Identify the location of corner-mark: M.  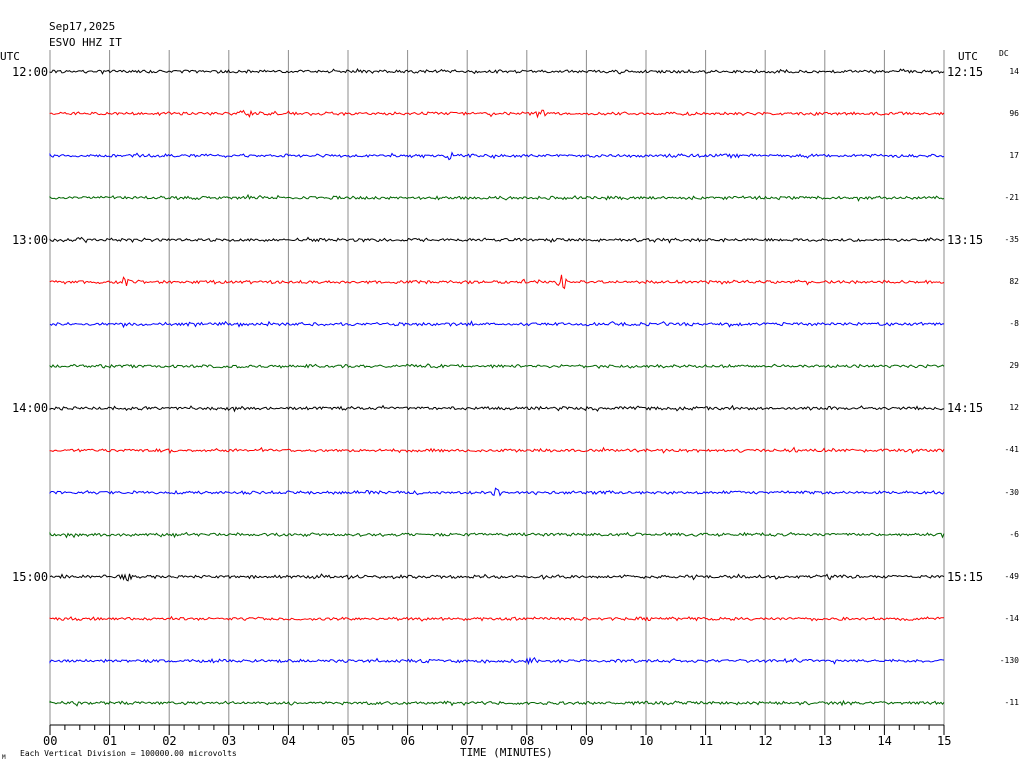
(4, 757).